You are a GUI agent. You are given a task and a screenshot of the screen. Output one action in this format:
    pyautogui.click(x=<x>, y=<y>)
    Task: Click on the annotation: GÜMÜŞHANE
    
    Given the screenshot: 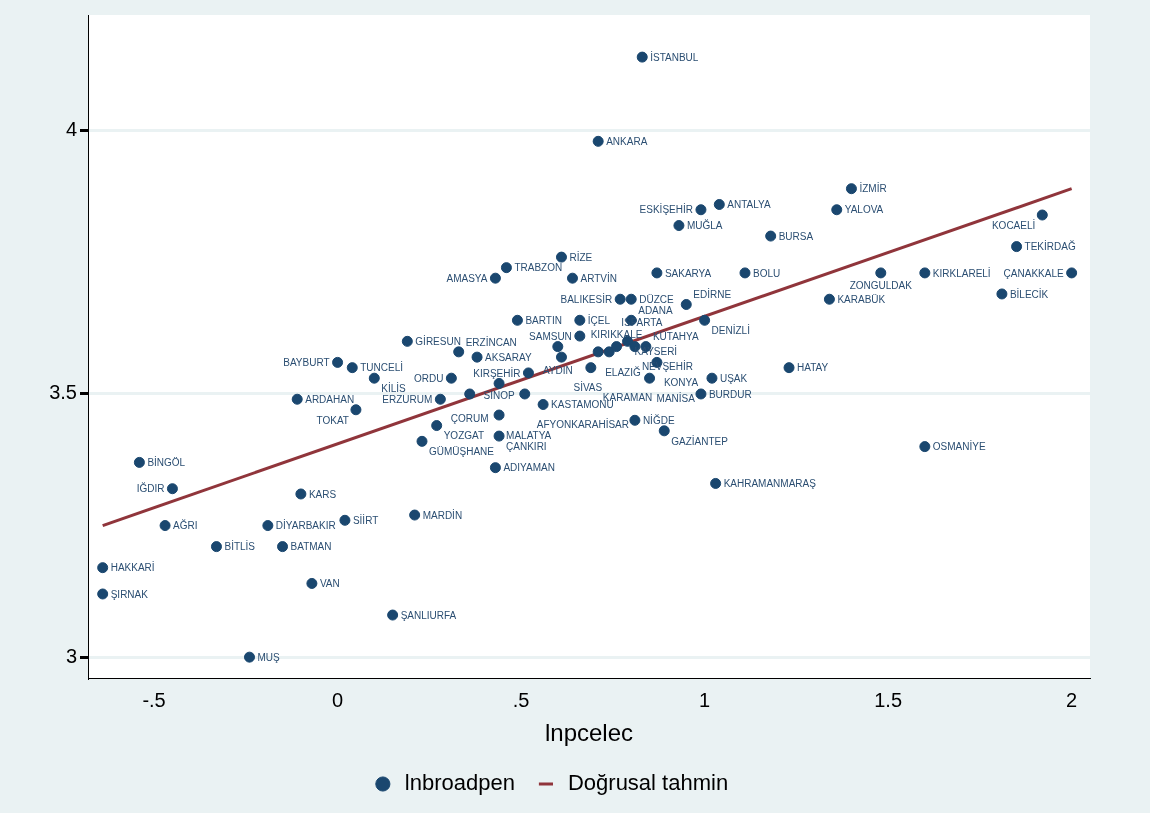 What is the action you would take?
    pyautogui.click(x=462, y=452)
    